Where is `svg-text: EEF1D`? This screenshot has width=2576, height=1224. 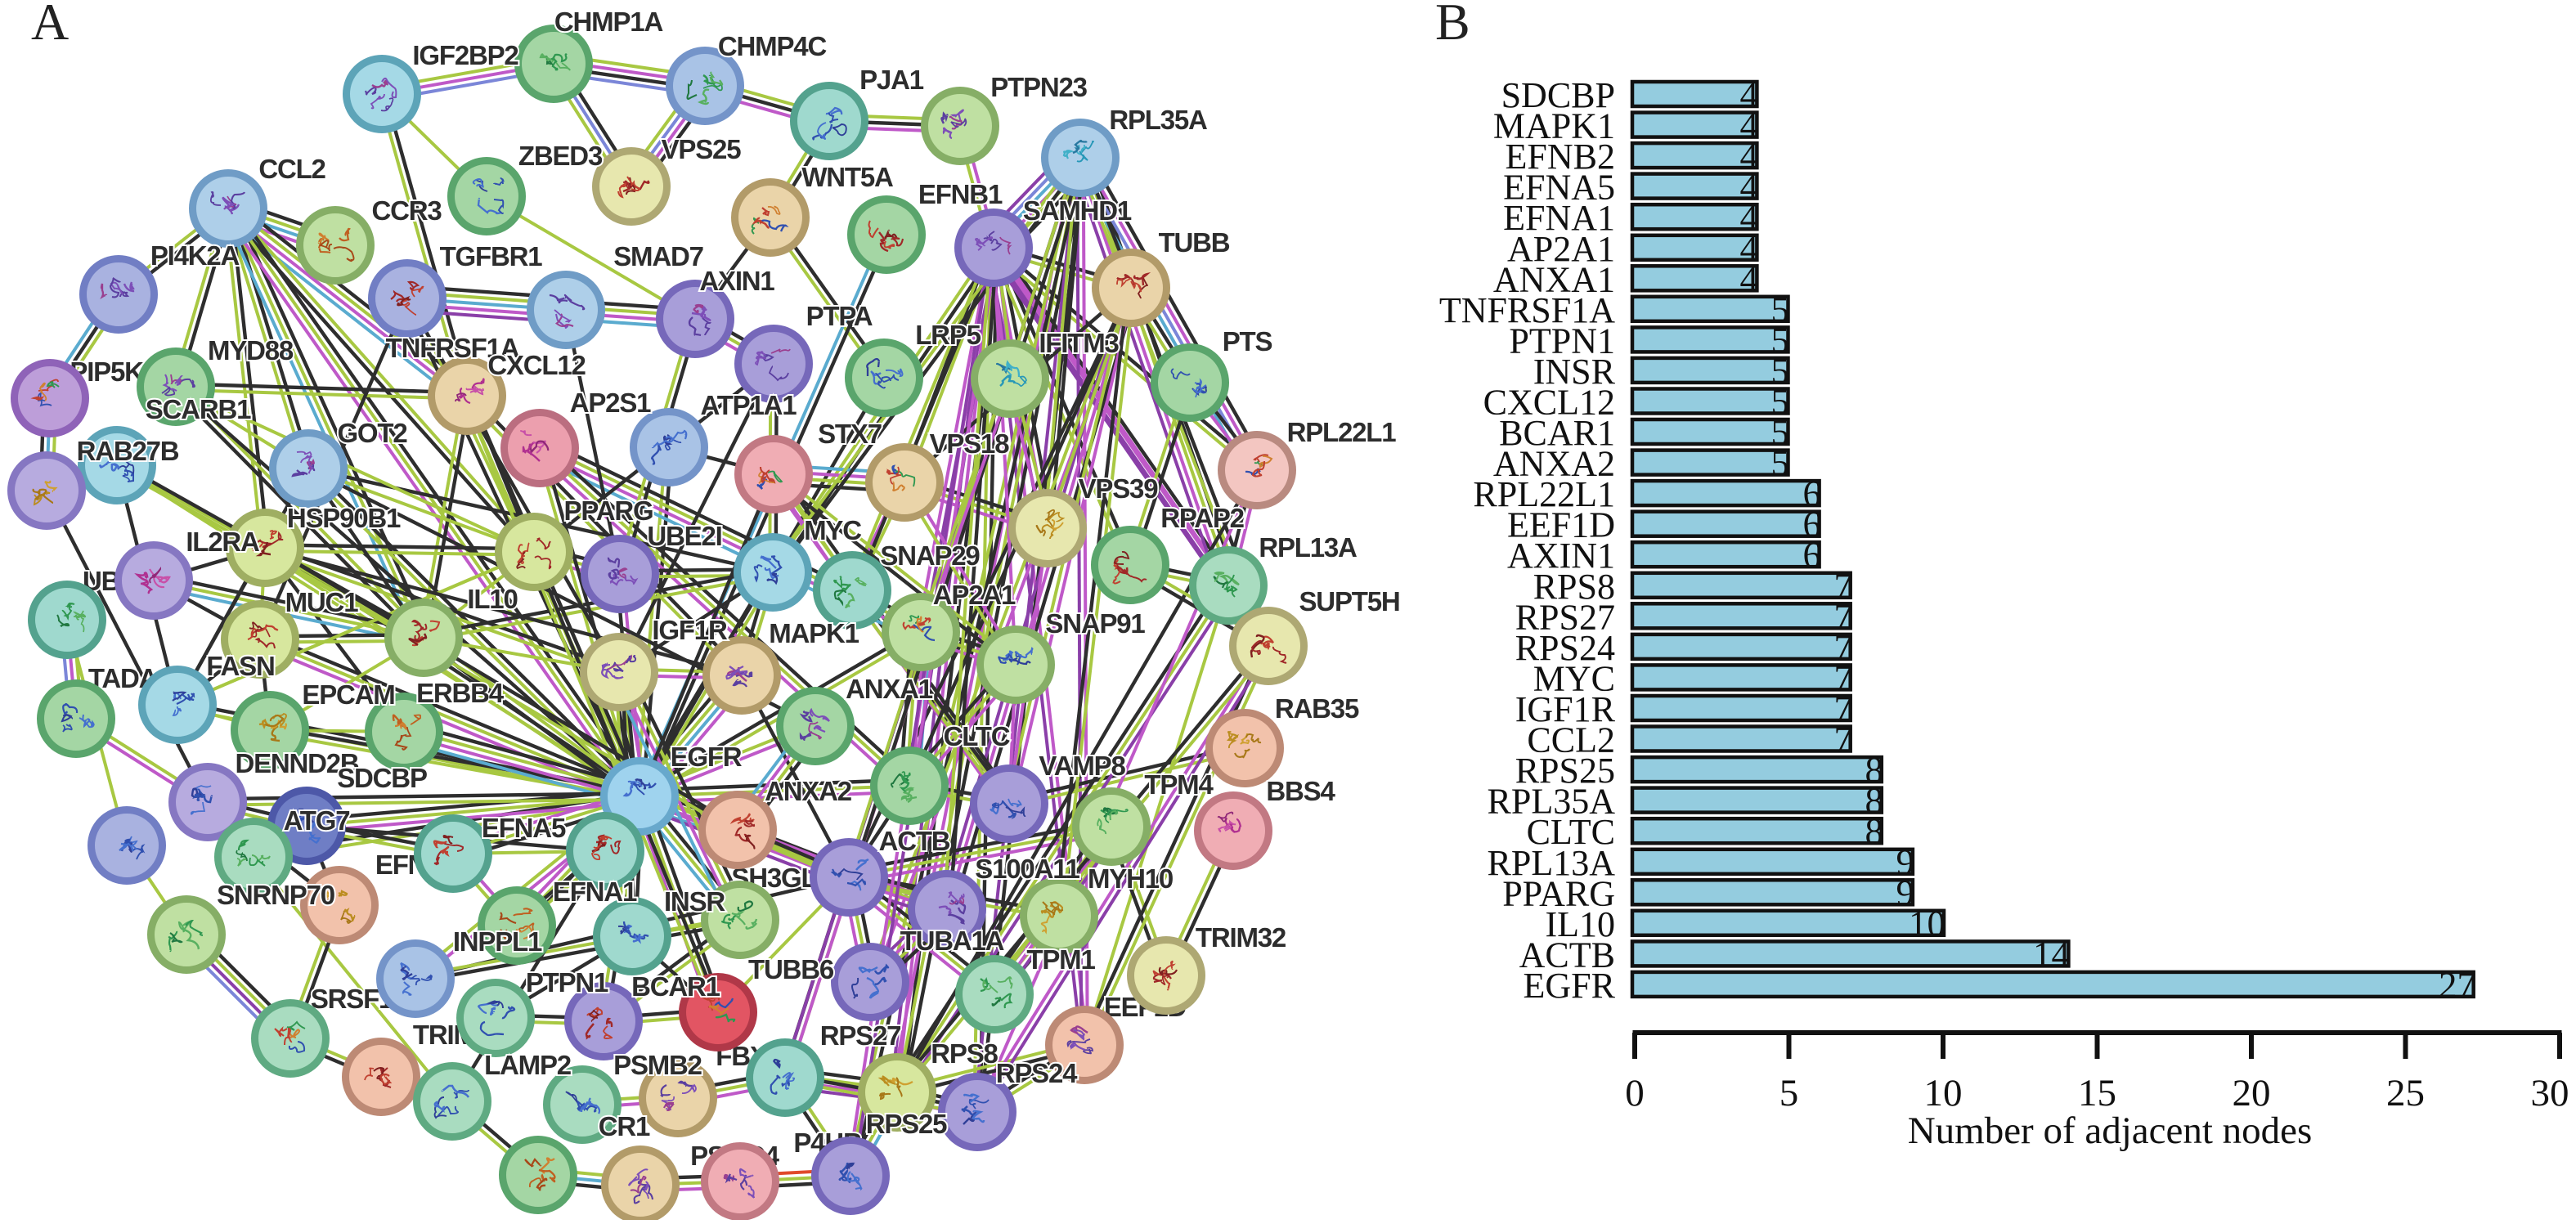 svg-text: EEF1D is located at coordinates (1561, 525).